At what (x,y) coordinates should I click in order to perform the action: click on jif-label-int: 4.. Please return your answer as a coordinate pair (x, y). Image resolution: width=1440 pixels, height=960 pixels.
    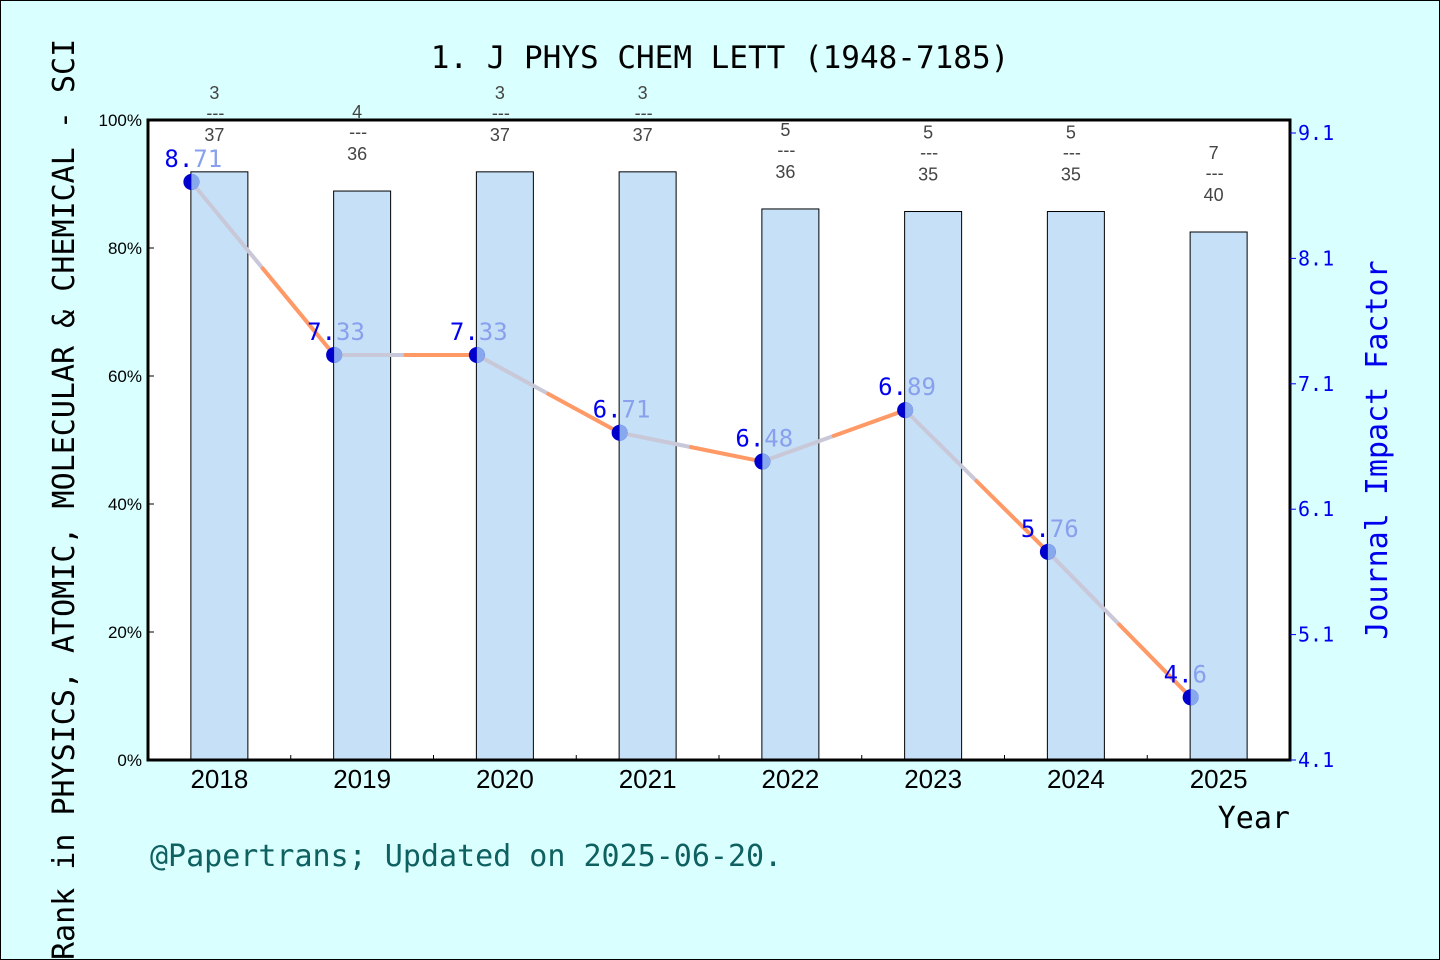
    Looking at the image, I should click on (1178, 674).